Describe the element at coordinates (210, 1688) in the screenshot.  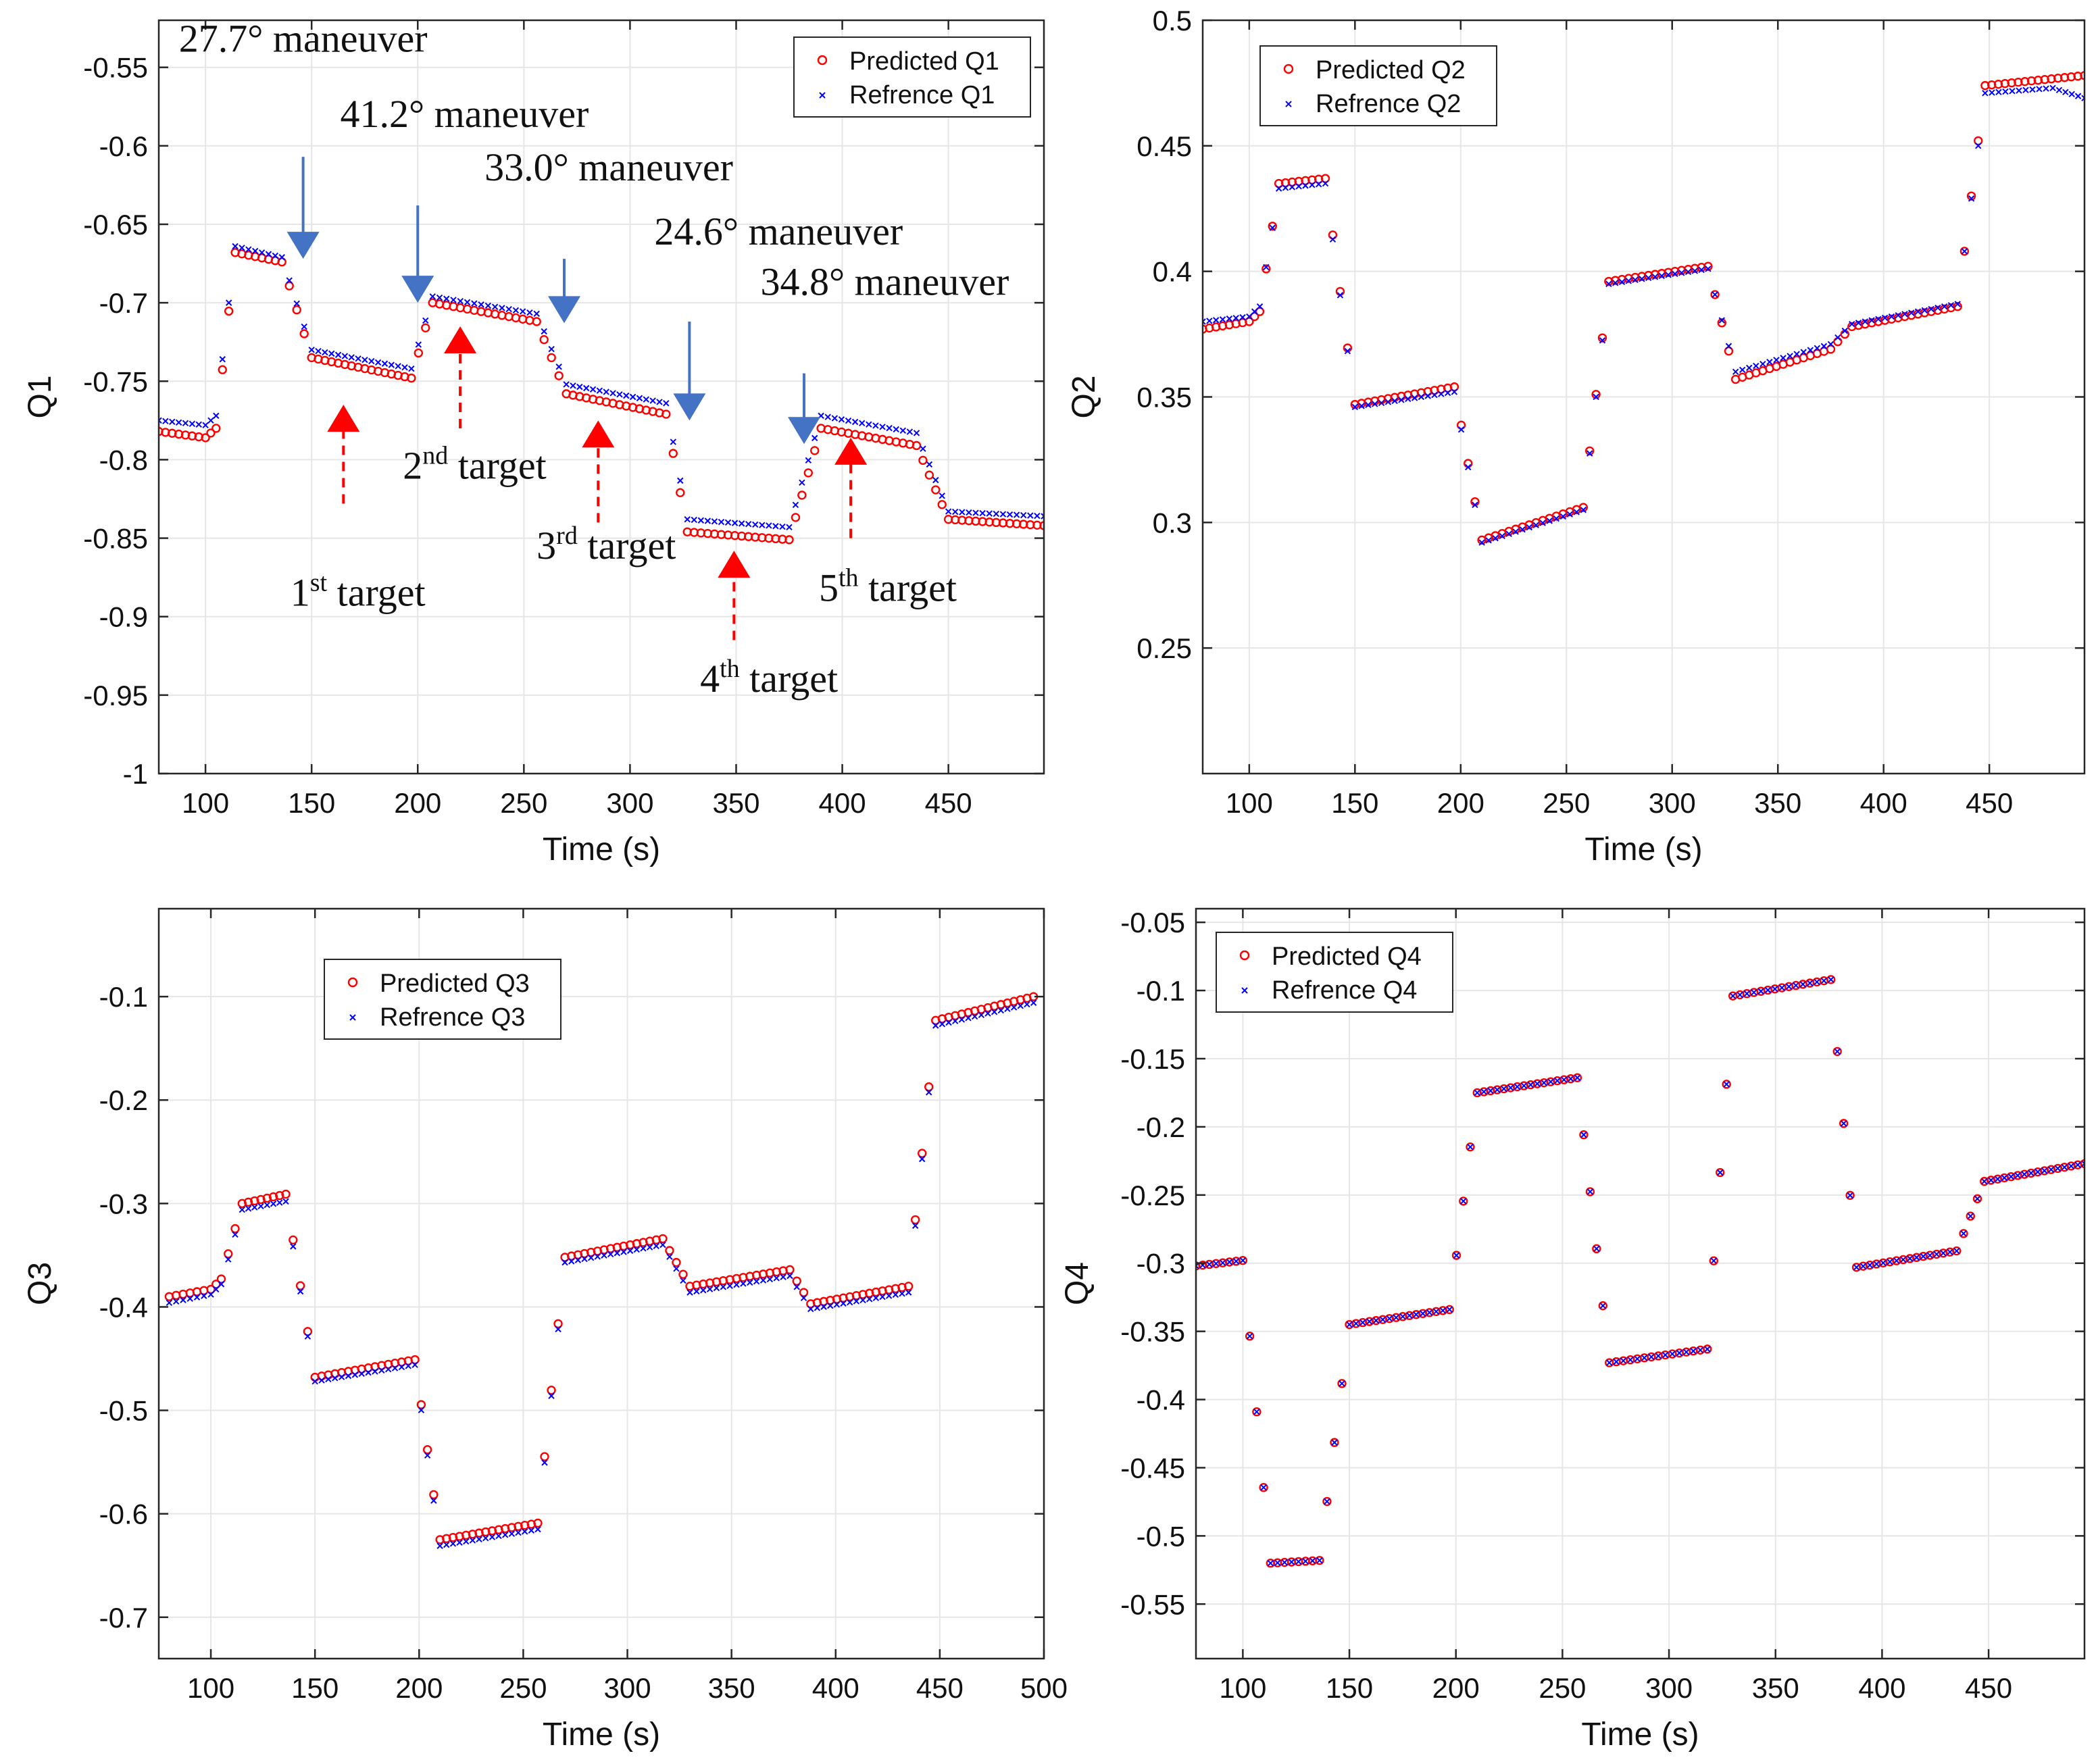
I see `q3-xtick-label: 100` at that location.